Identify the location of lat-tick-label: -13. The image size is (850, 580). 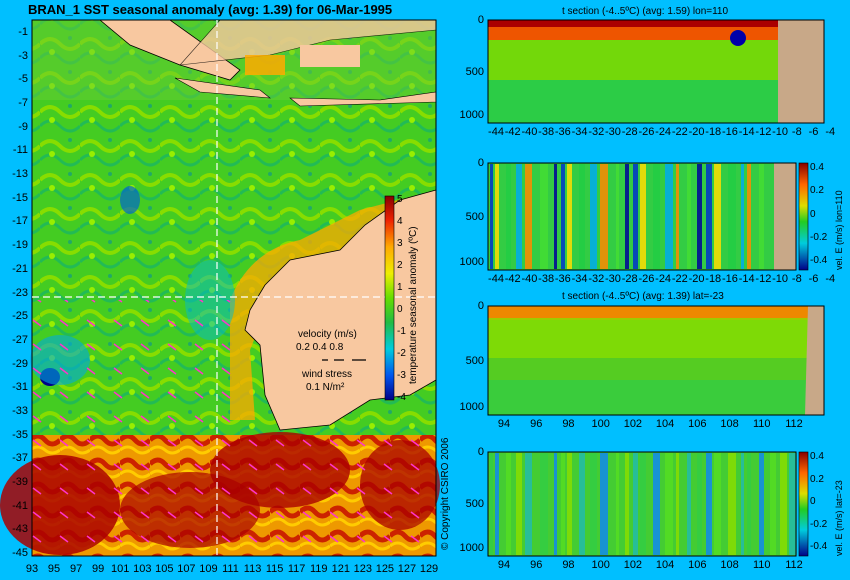
(20, 174).